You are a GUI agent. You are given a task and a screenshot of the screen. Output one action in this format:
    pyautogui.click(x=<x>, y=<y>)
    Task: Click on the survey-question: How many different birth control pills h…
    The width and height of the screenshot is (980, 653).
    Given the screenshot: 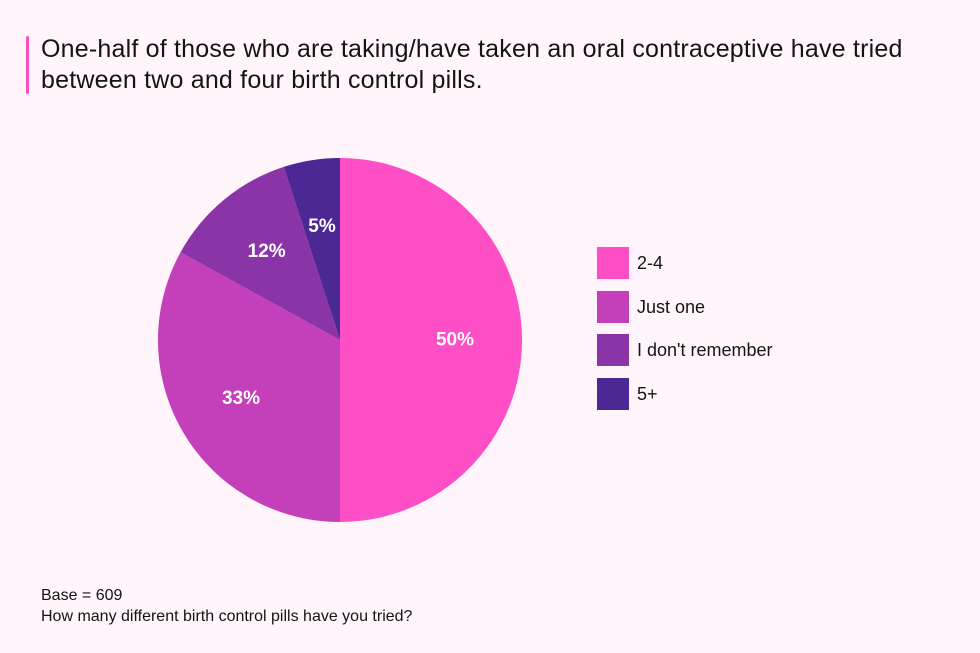 What is the action you would take?
    pyautogui.click(x=227, y=616)
    